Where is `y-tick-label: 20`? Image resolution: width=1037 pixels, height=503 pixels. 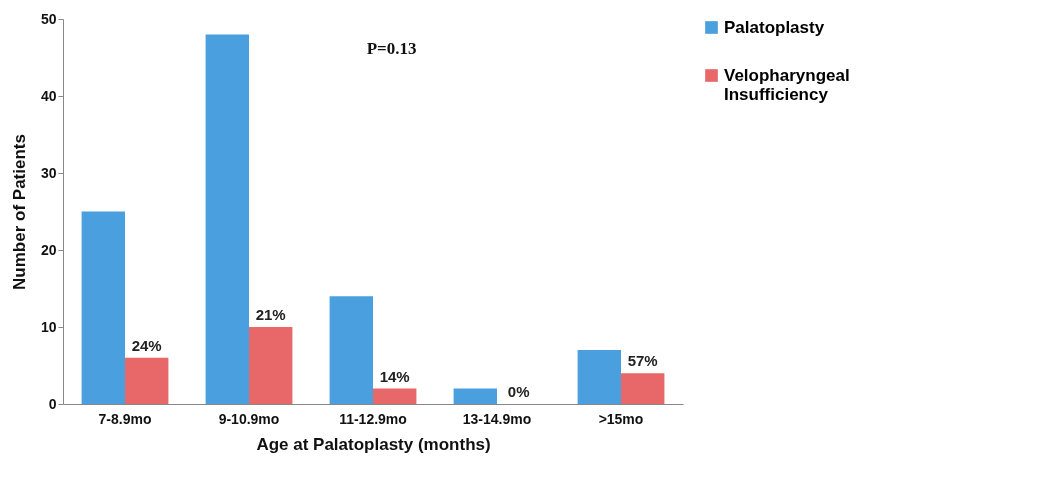 y-tick-label: 20 is located at coordinates (48, 249).